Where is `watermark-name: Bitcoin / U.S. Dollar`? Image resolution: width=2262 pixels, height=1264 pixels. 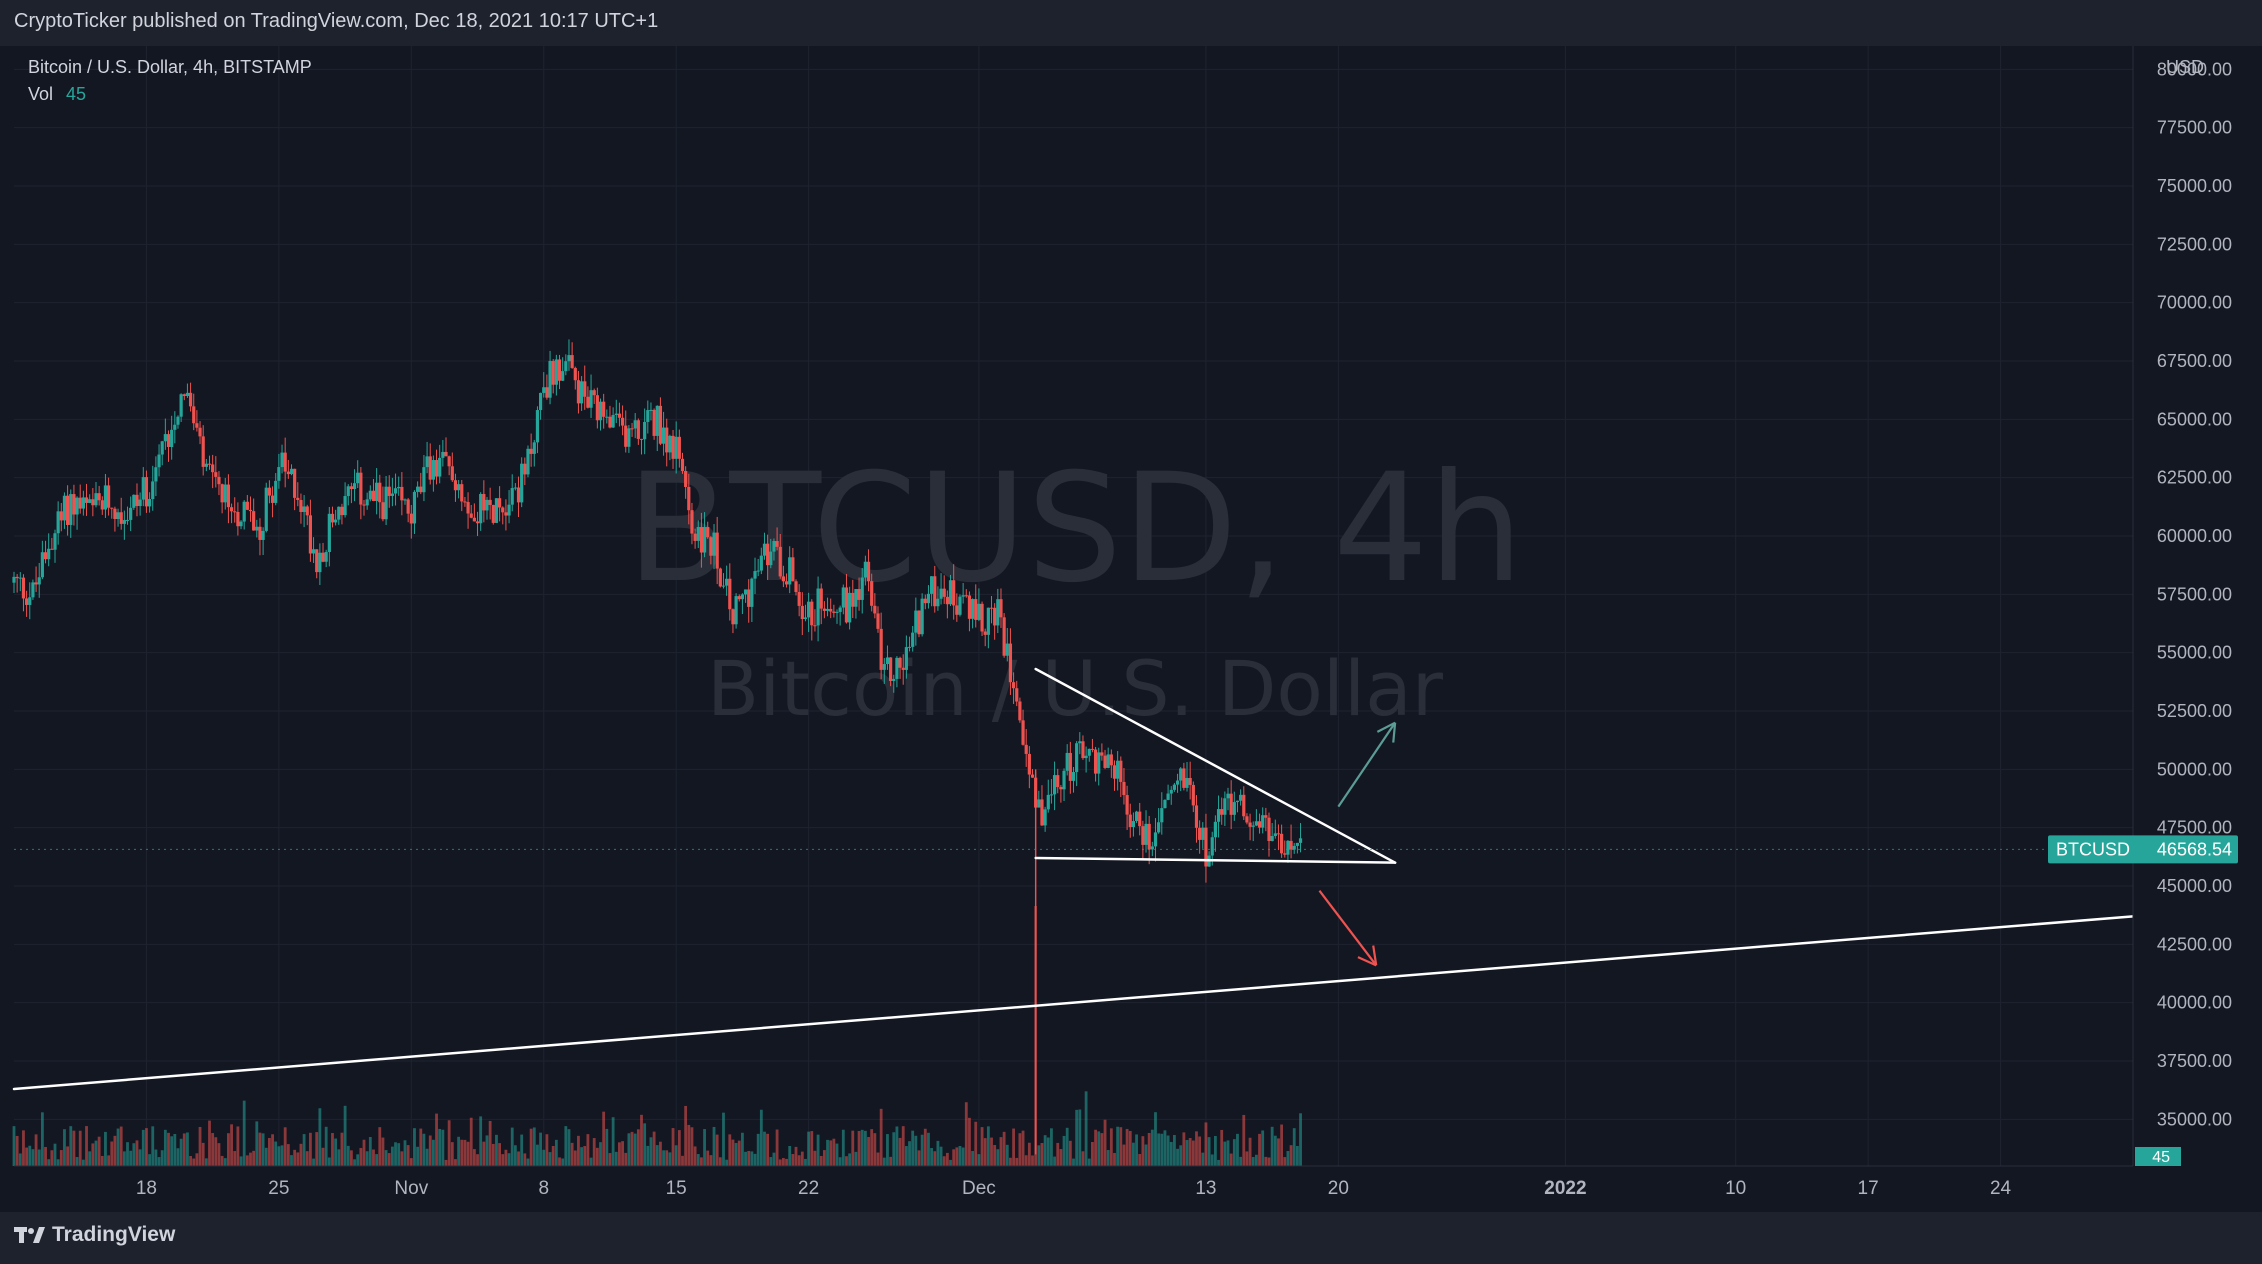
watermark-name: Bitcoin / U.S. Dollar is located at coordinates (1075, 688).